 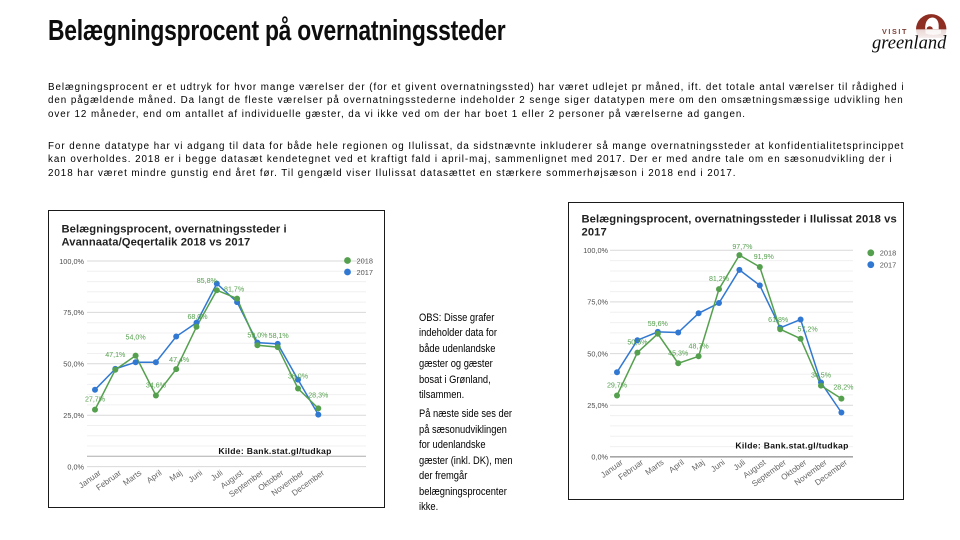 I want to click on svg-text: 59,0%, so click(x=257, y=335).